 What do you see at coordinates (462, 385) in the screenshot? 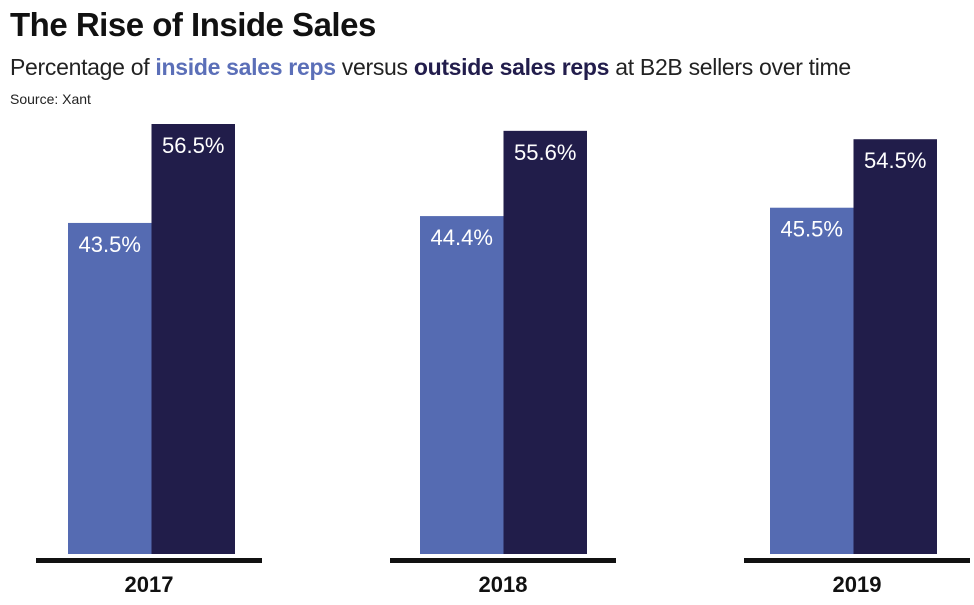
I see `bar-inside-2018` at bounding box center [462, 385].